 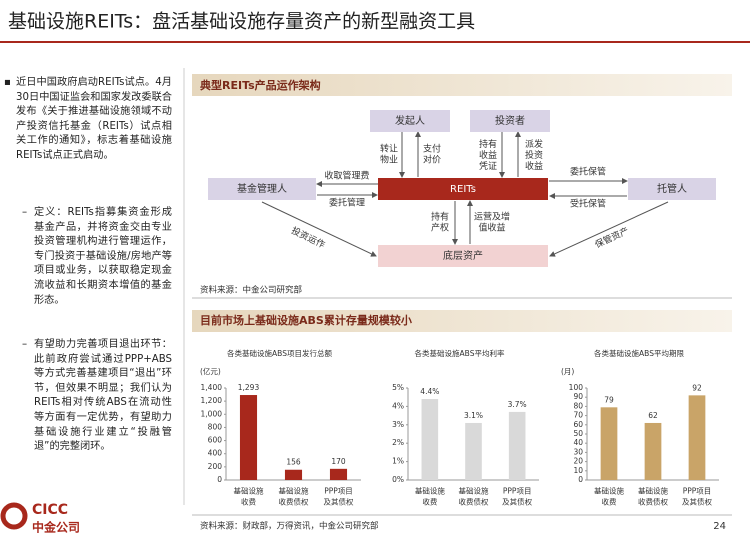 What do you see at coordinates (578, 405) in the screenshot?
I see `y-tick-label: 80` at bounding box center [578, 405].